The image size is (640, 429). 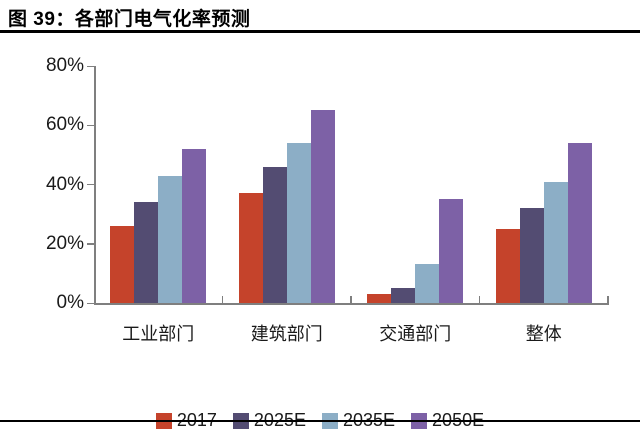 I want to click on bar-2035E-整体, so click(x=555, y=242).